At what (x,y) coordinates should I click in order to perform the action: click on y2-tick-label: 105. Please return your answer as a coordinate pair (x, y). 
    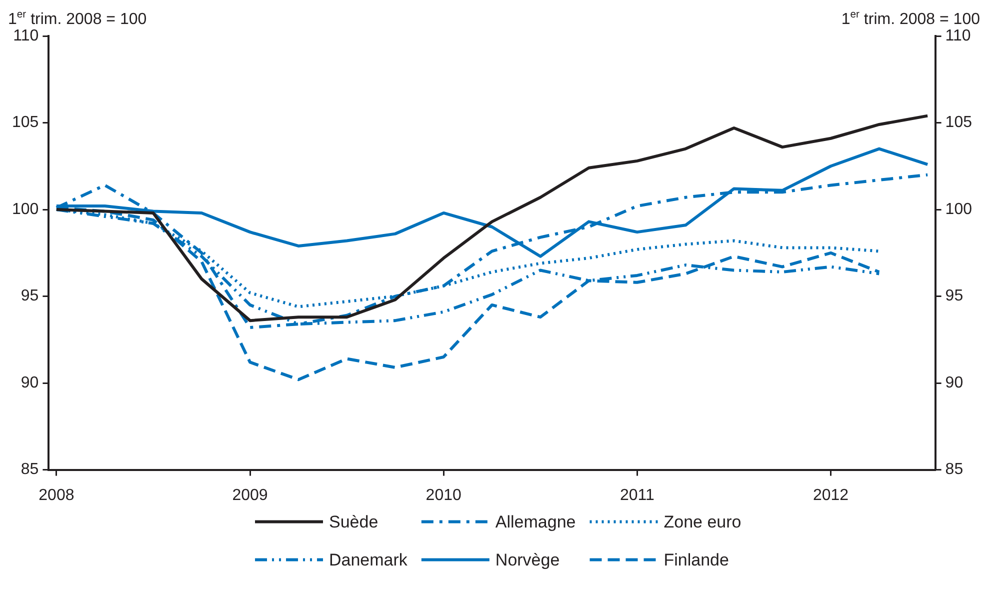
    Looking at the image, I should click on (958, 123).